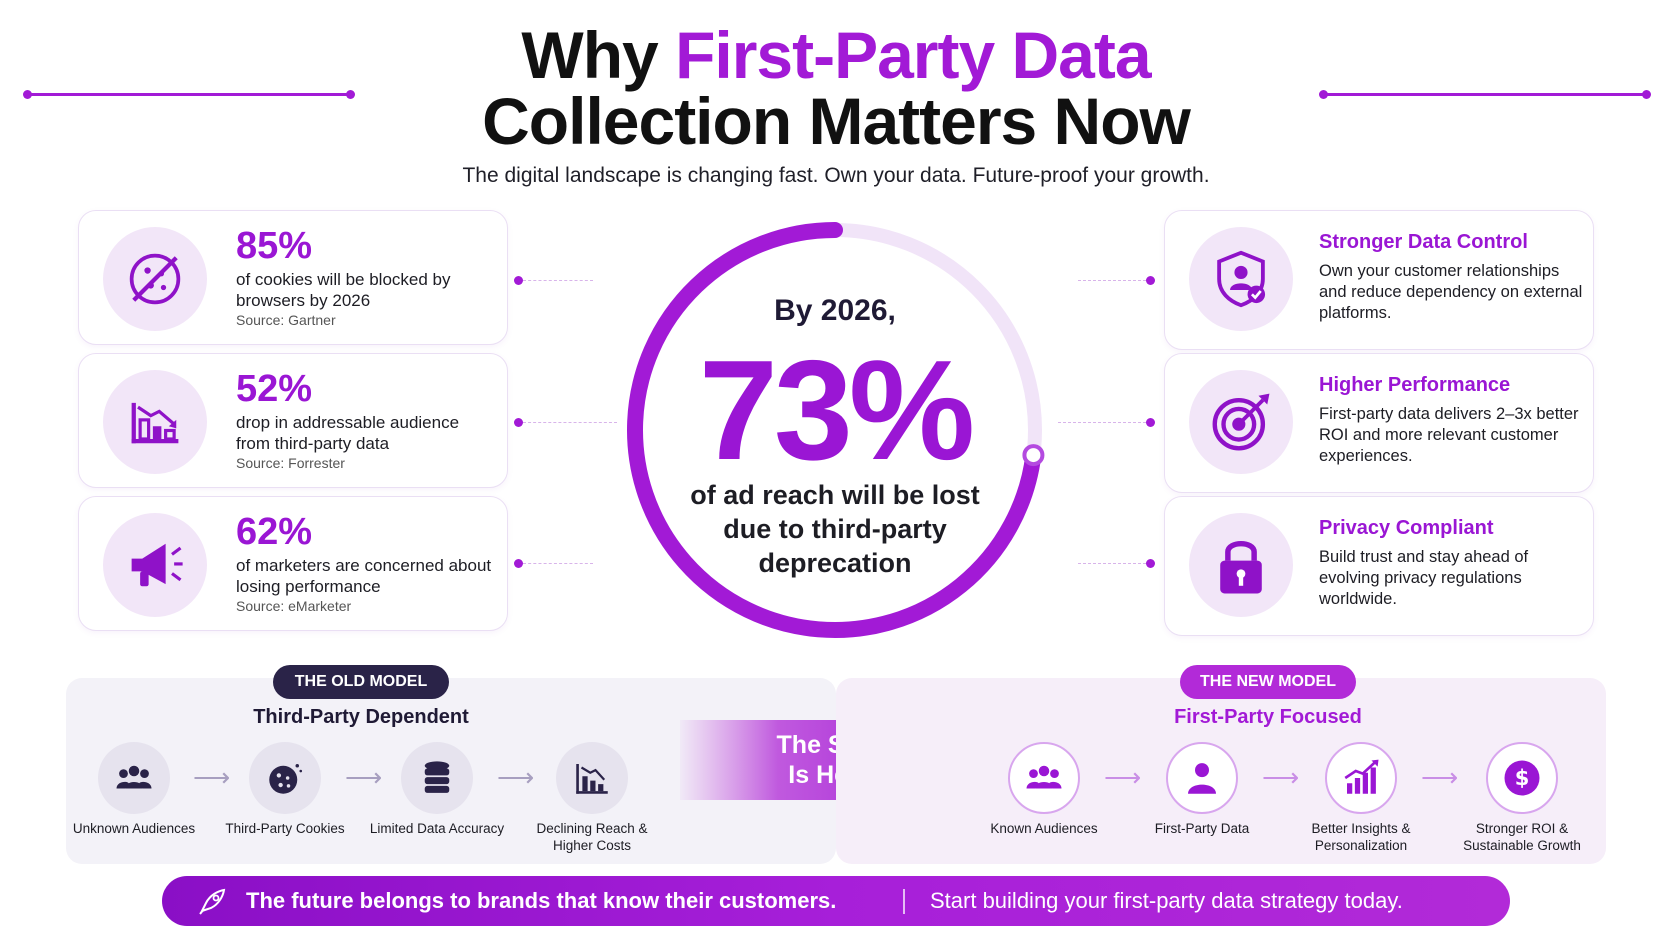 The width and height of the screenshot is (1672, 941). I want to click on step-label: First-Party Data, so click(1202, 828).